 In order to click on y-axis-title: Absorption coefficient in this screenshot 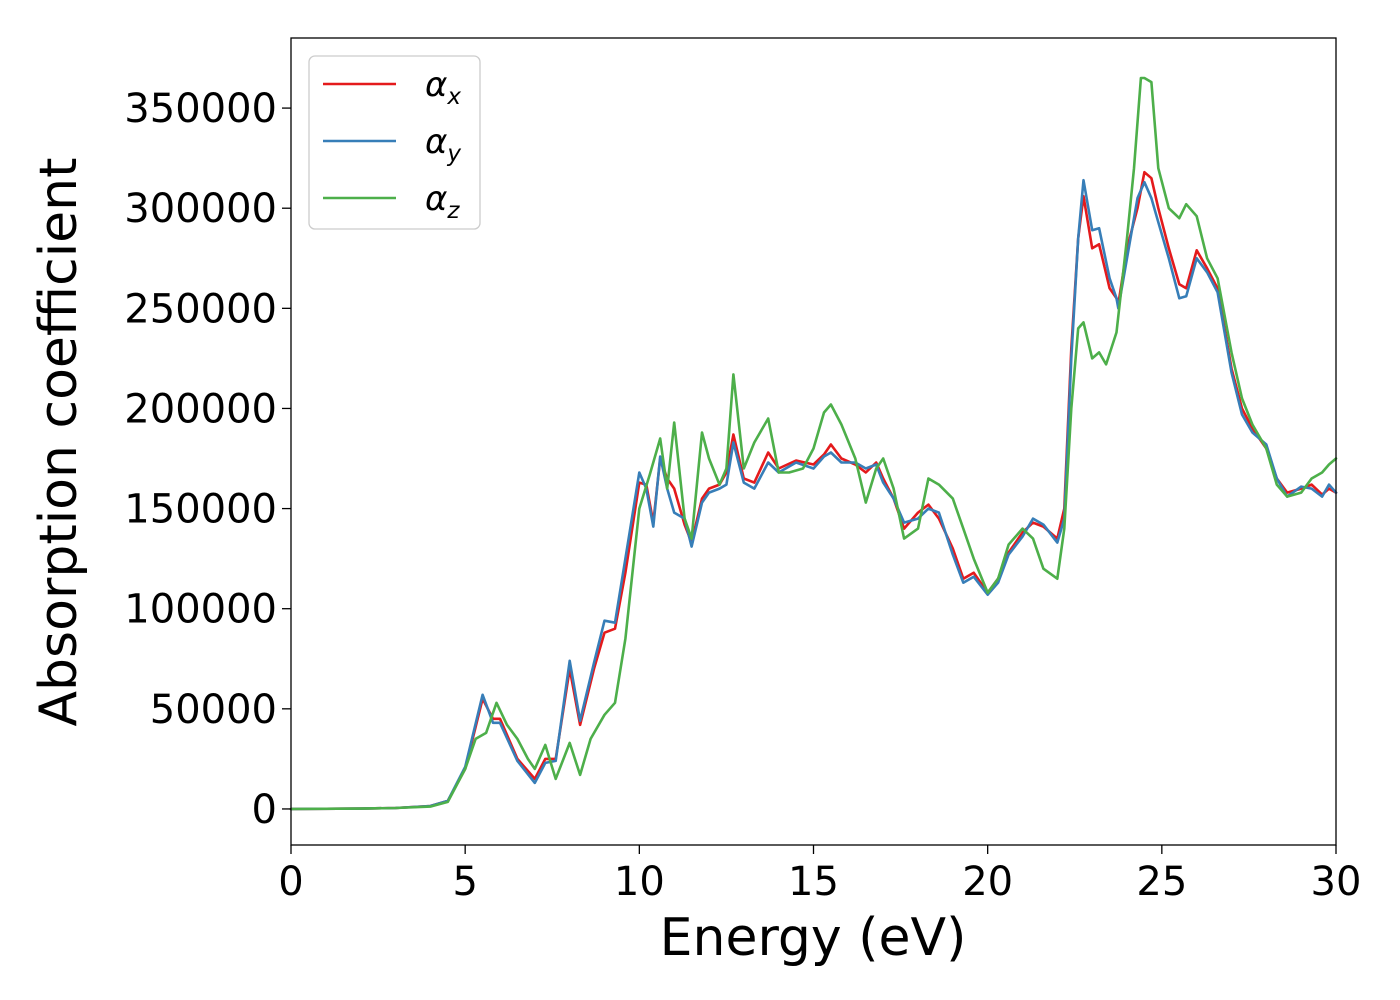, I will do `click(59, 441)`.